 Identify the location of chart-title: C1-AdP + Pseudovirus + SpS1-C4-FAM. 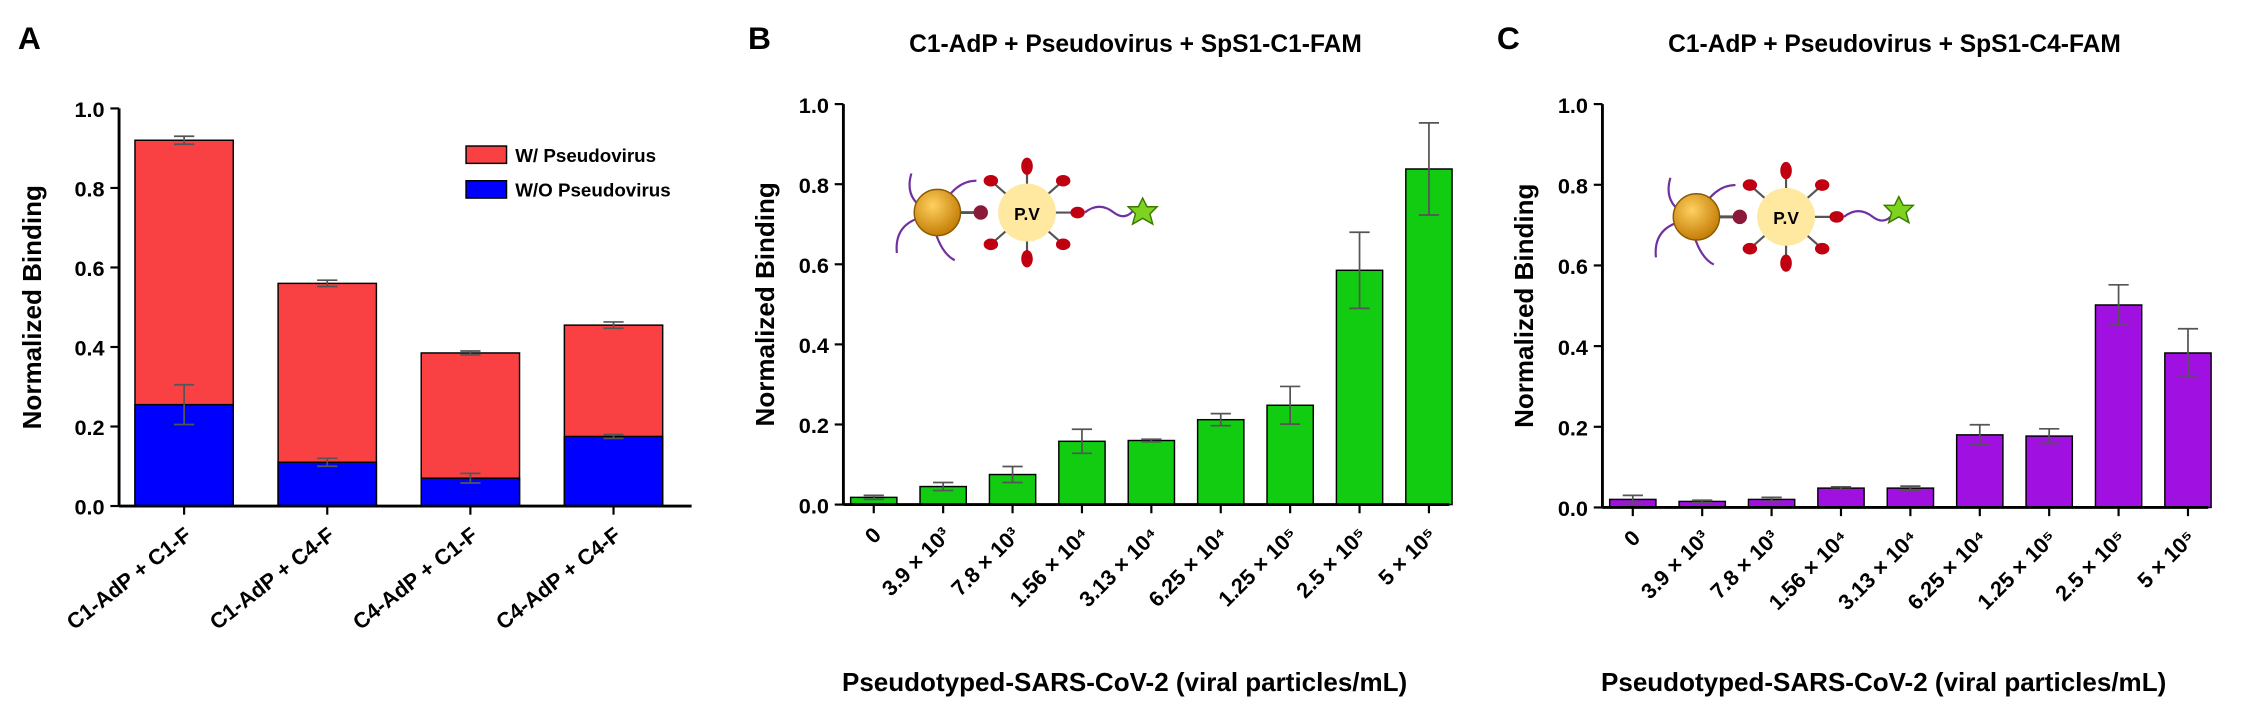
(1894, 44).